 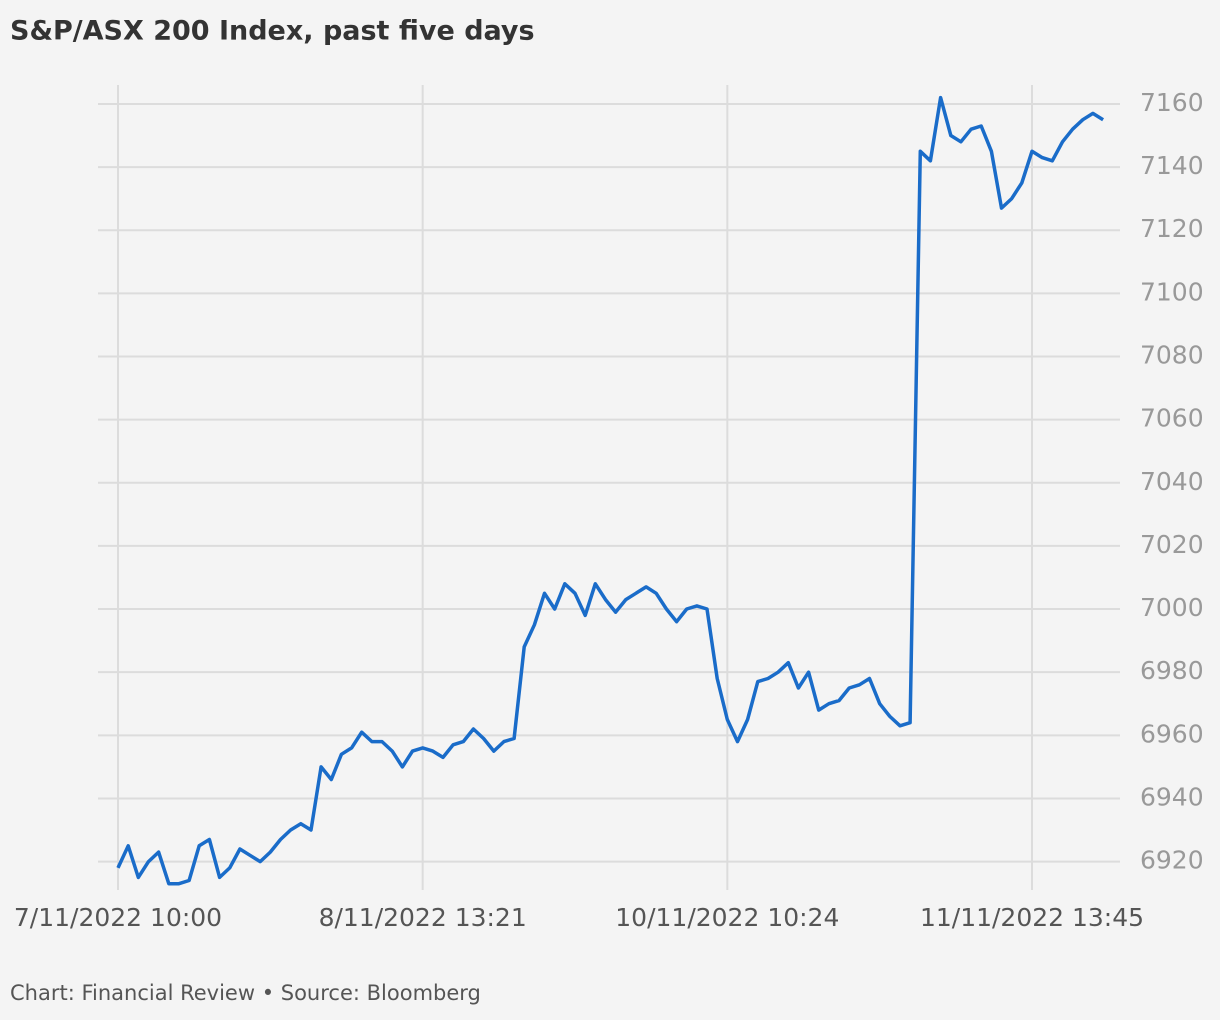 I want to click on x-tick-label: 11/11/2022 13:45, so click(x=1032, y=917).